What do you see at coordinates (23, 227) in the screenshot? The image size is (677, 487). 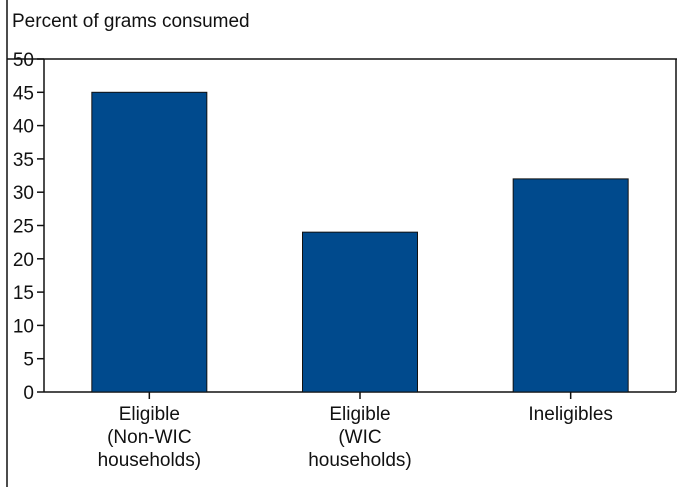 I see `y-tick-label: 25` at bounding box center [23, 227].